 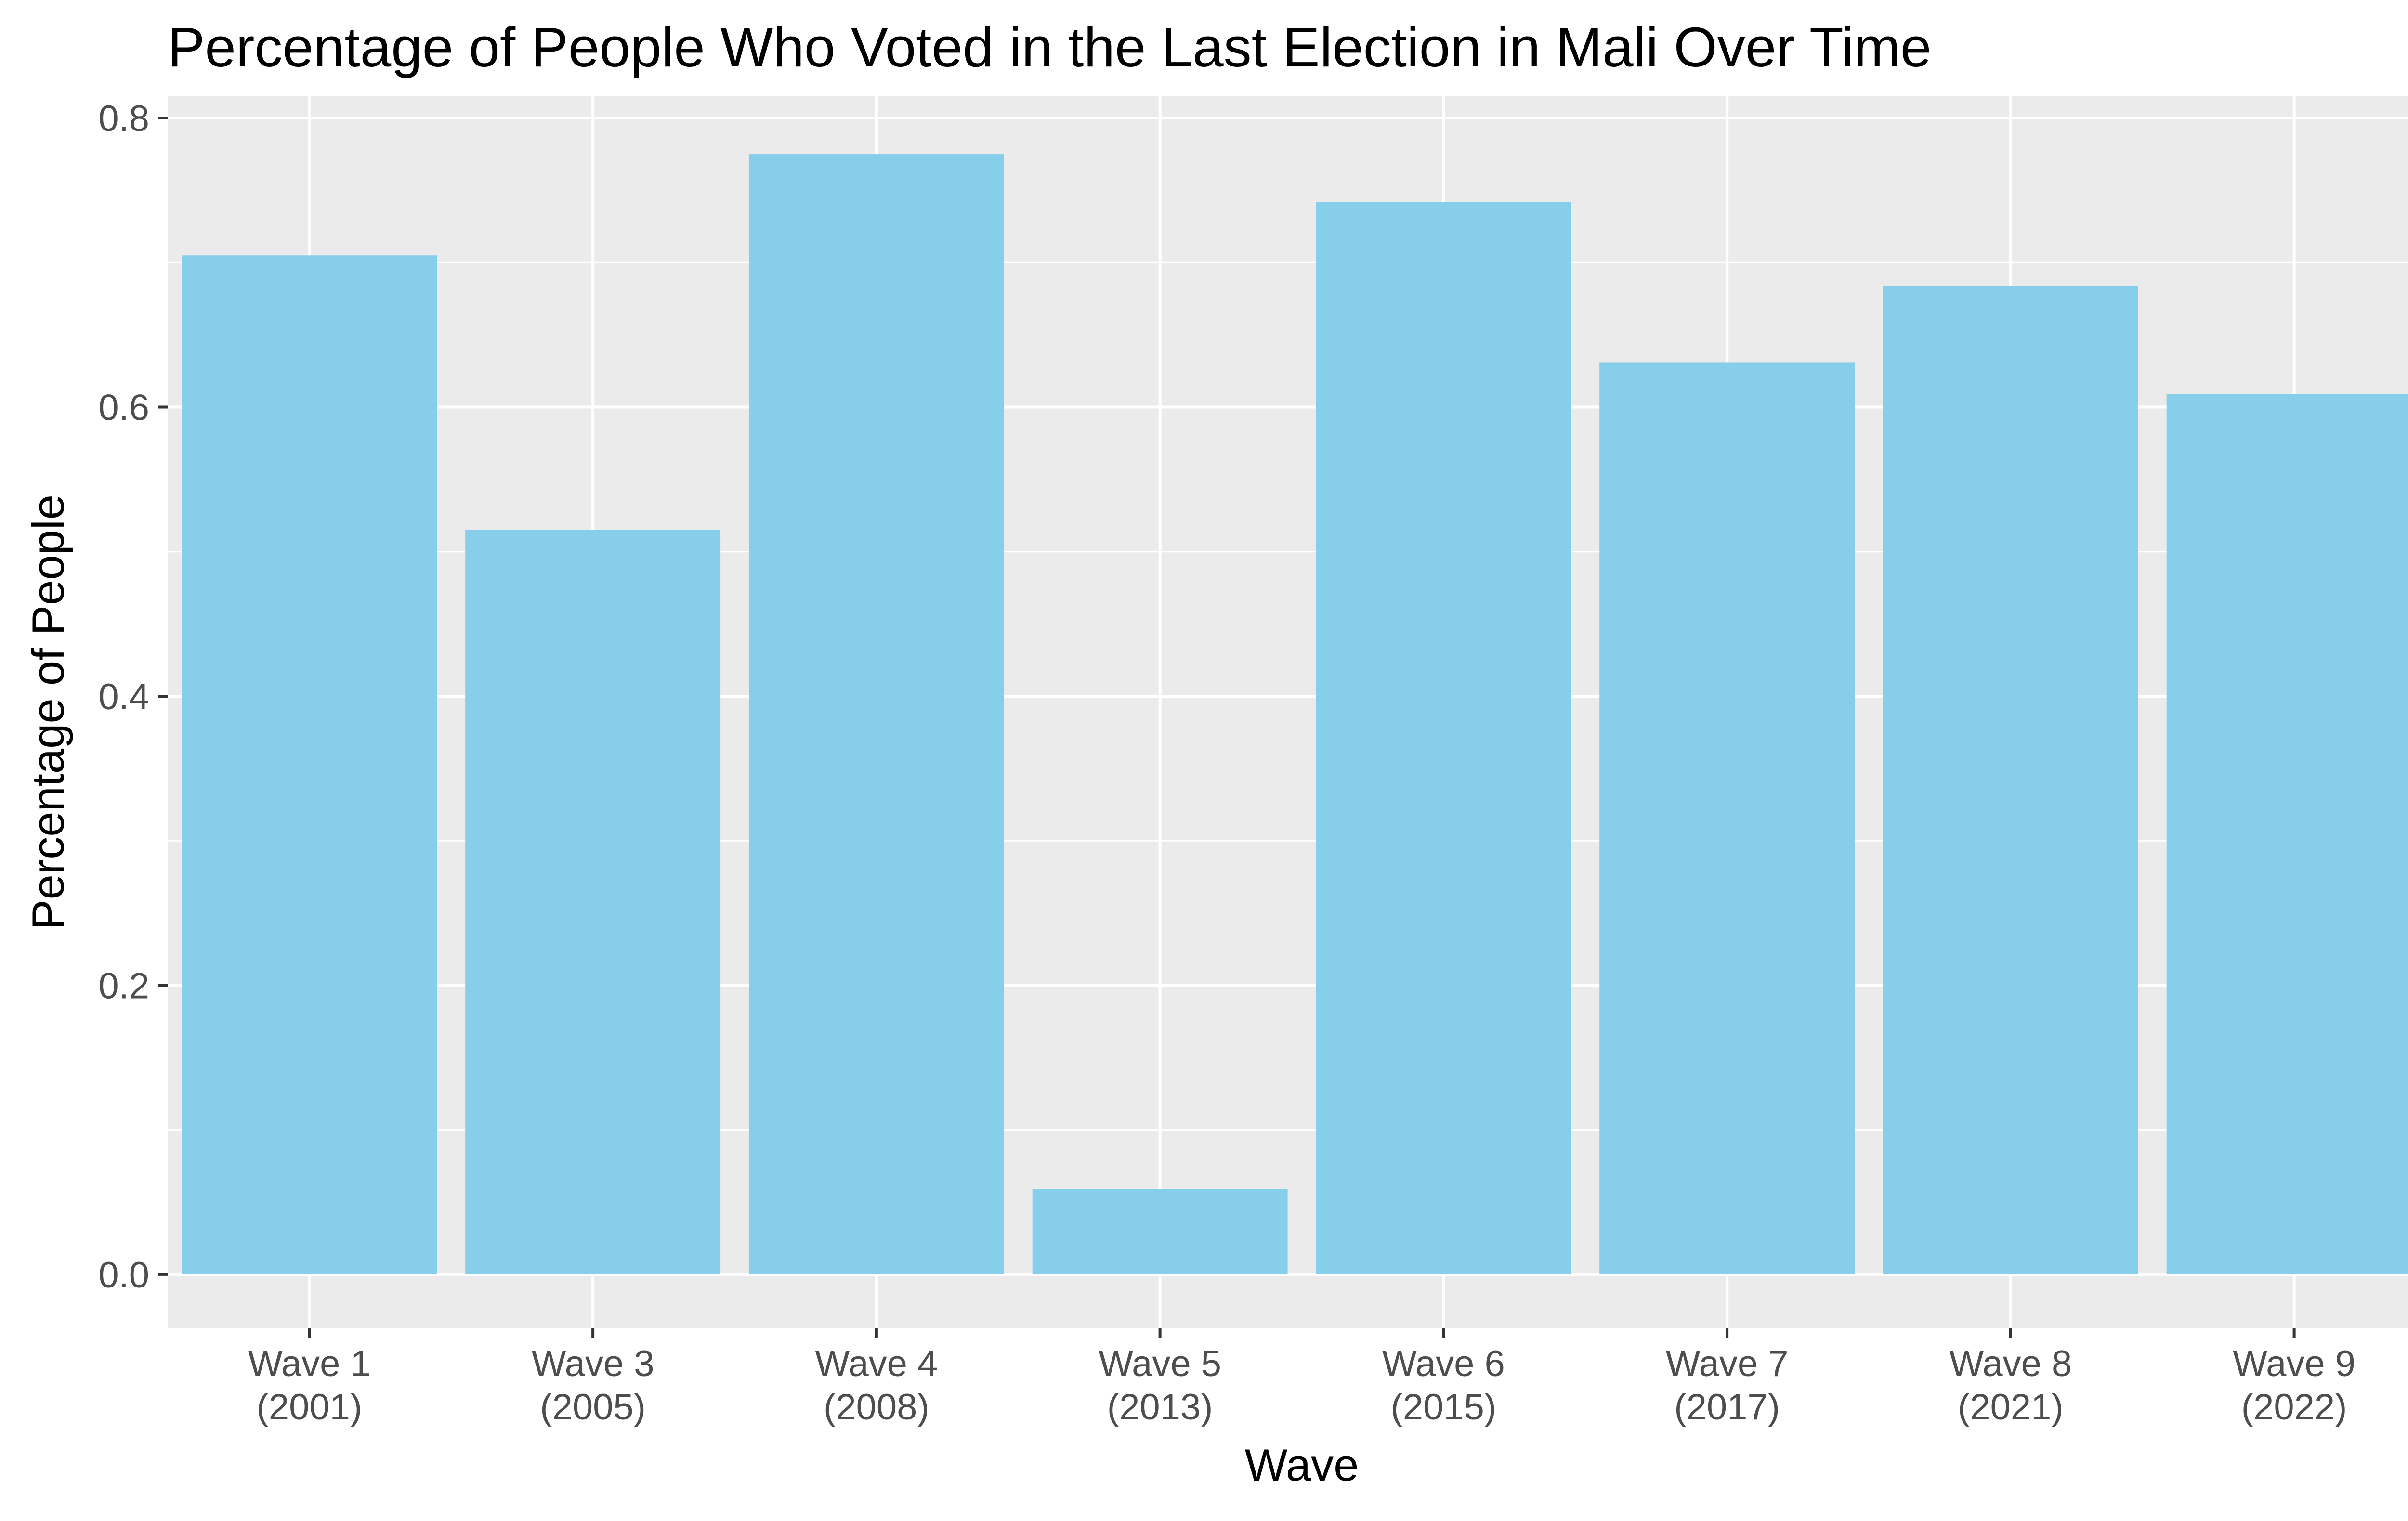 I want to click on x-tick-label-line: (2021), so click(x=2011, y=1407).